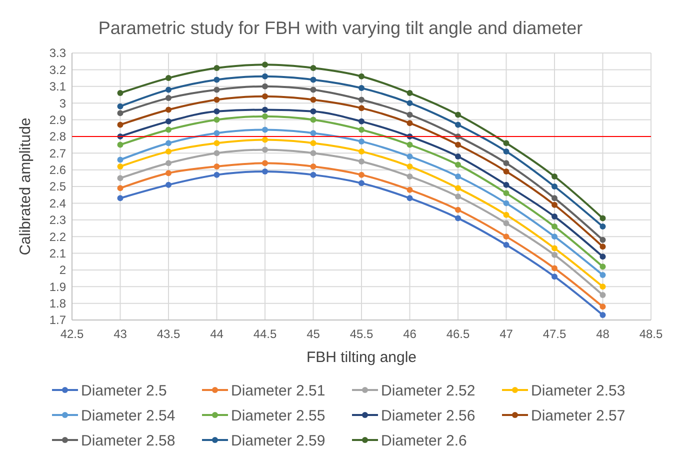 This screenshot has width=681, height=476. What do you see at coordinates (57, 87) in the screenshot?
I see `y-tick-label: 3.1` at bounding box center [57, 87].